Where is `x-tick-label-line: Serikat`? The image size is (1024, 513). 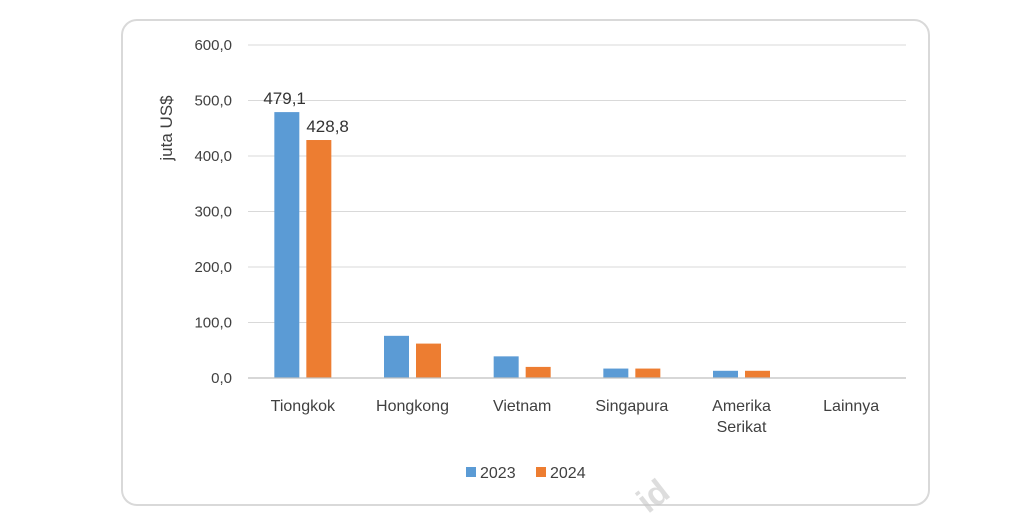 x-tick-label-line: Serikat is located at coordinates (742, 427).